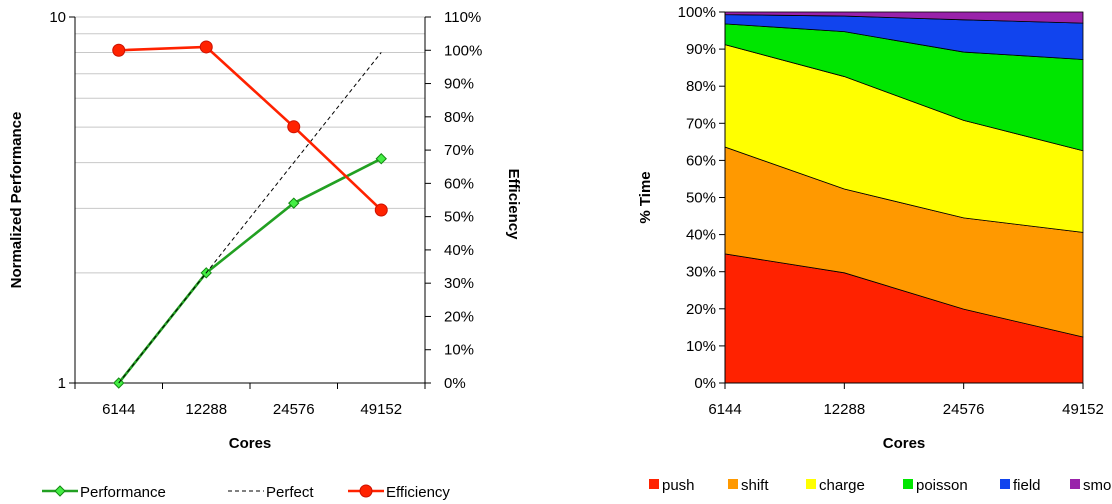 The image size is (1112, 504). I want to click on legend-label-charge: charge, so click(842, 485).